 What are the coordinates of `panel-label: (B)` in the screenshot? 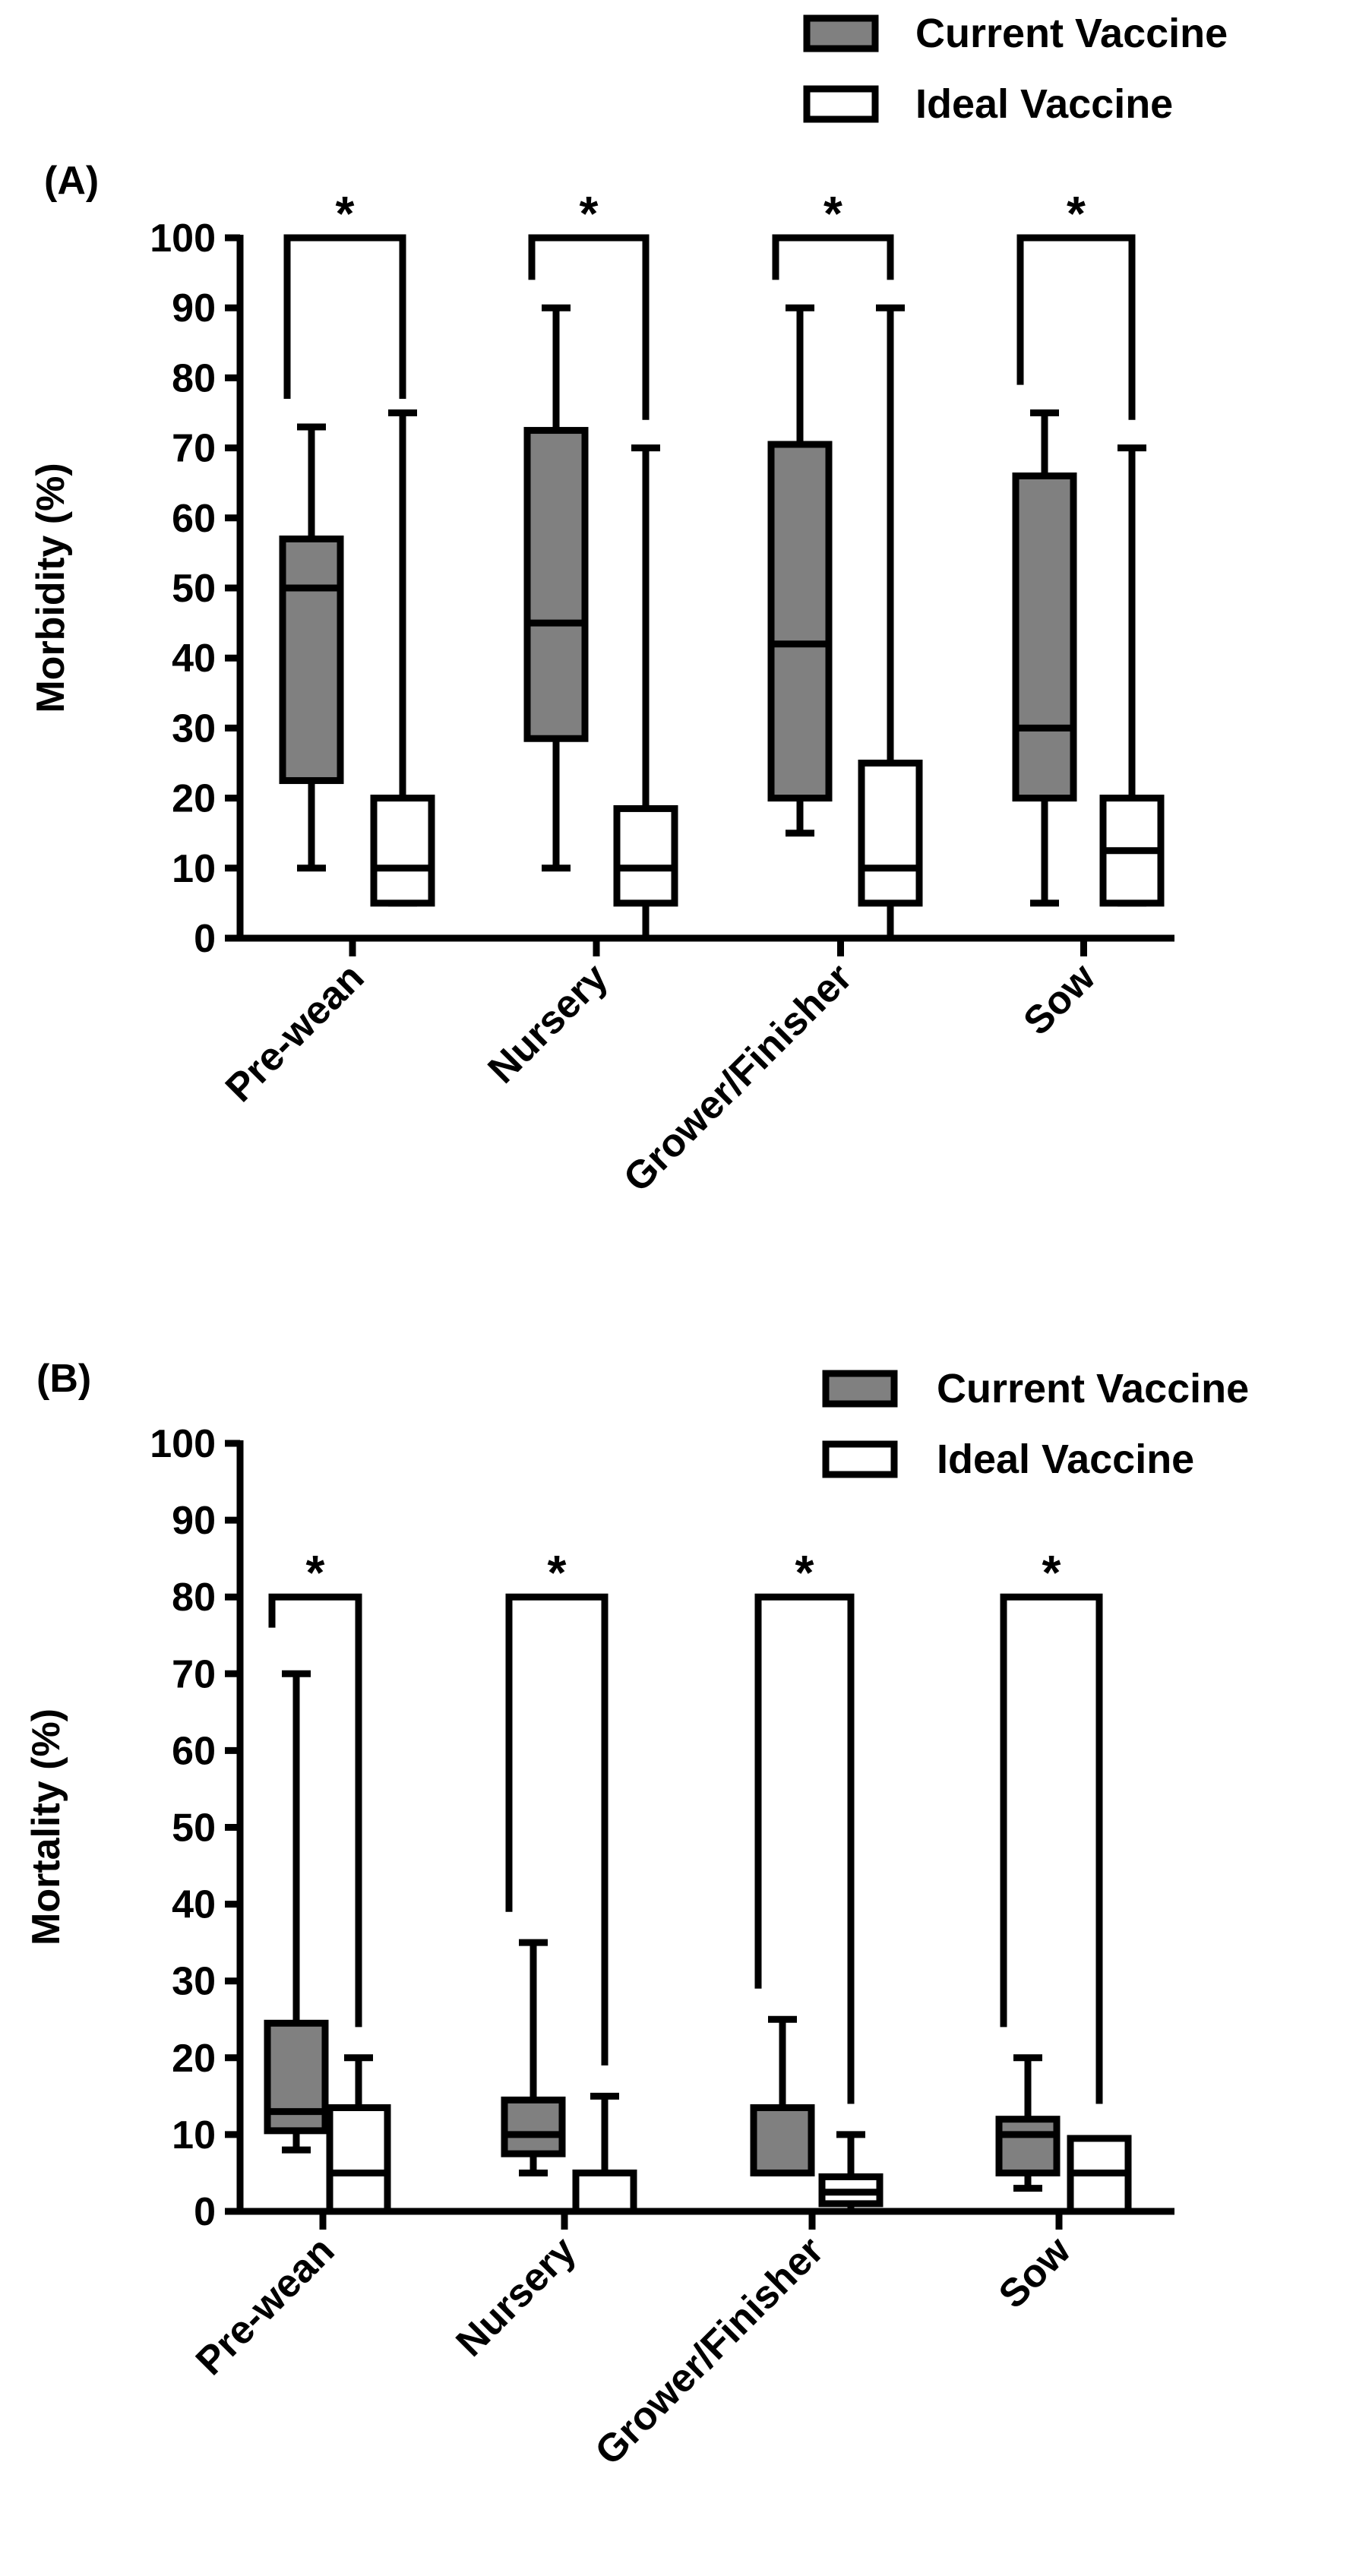 It's located at (64, 1379).